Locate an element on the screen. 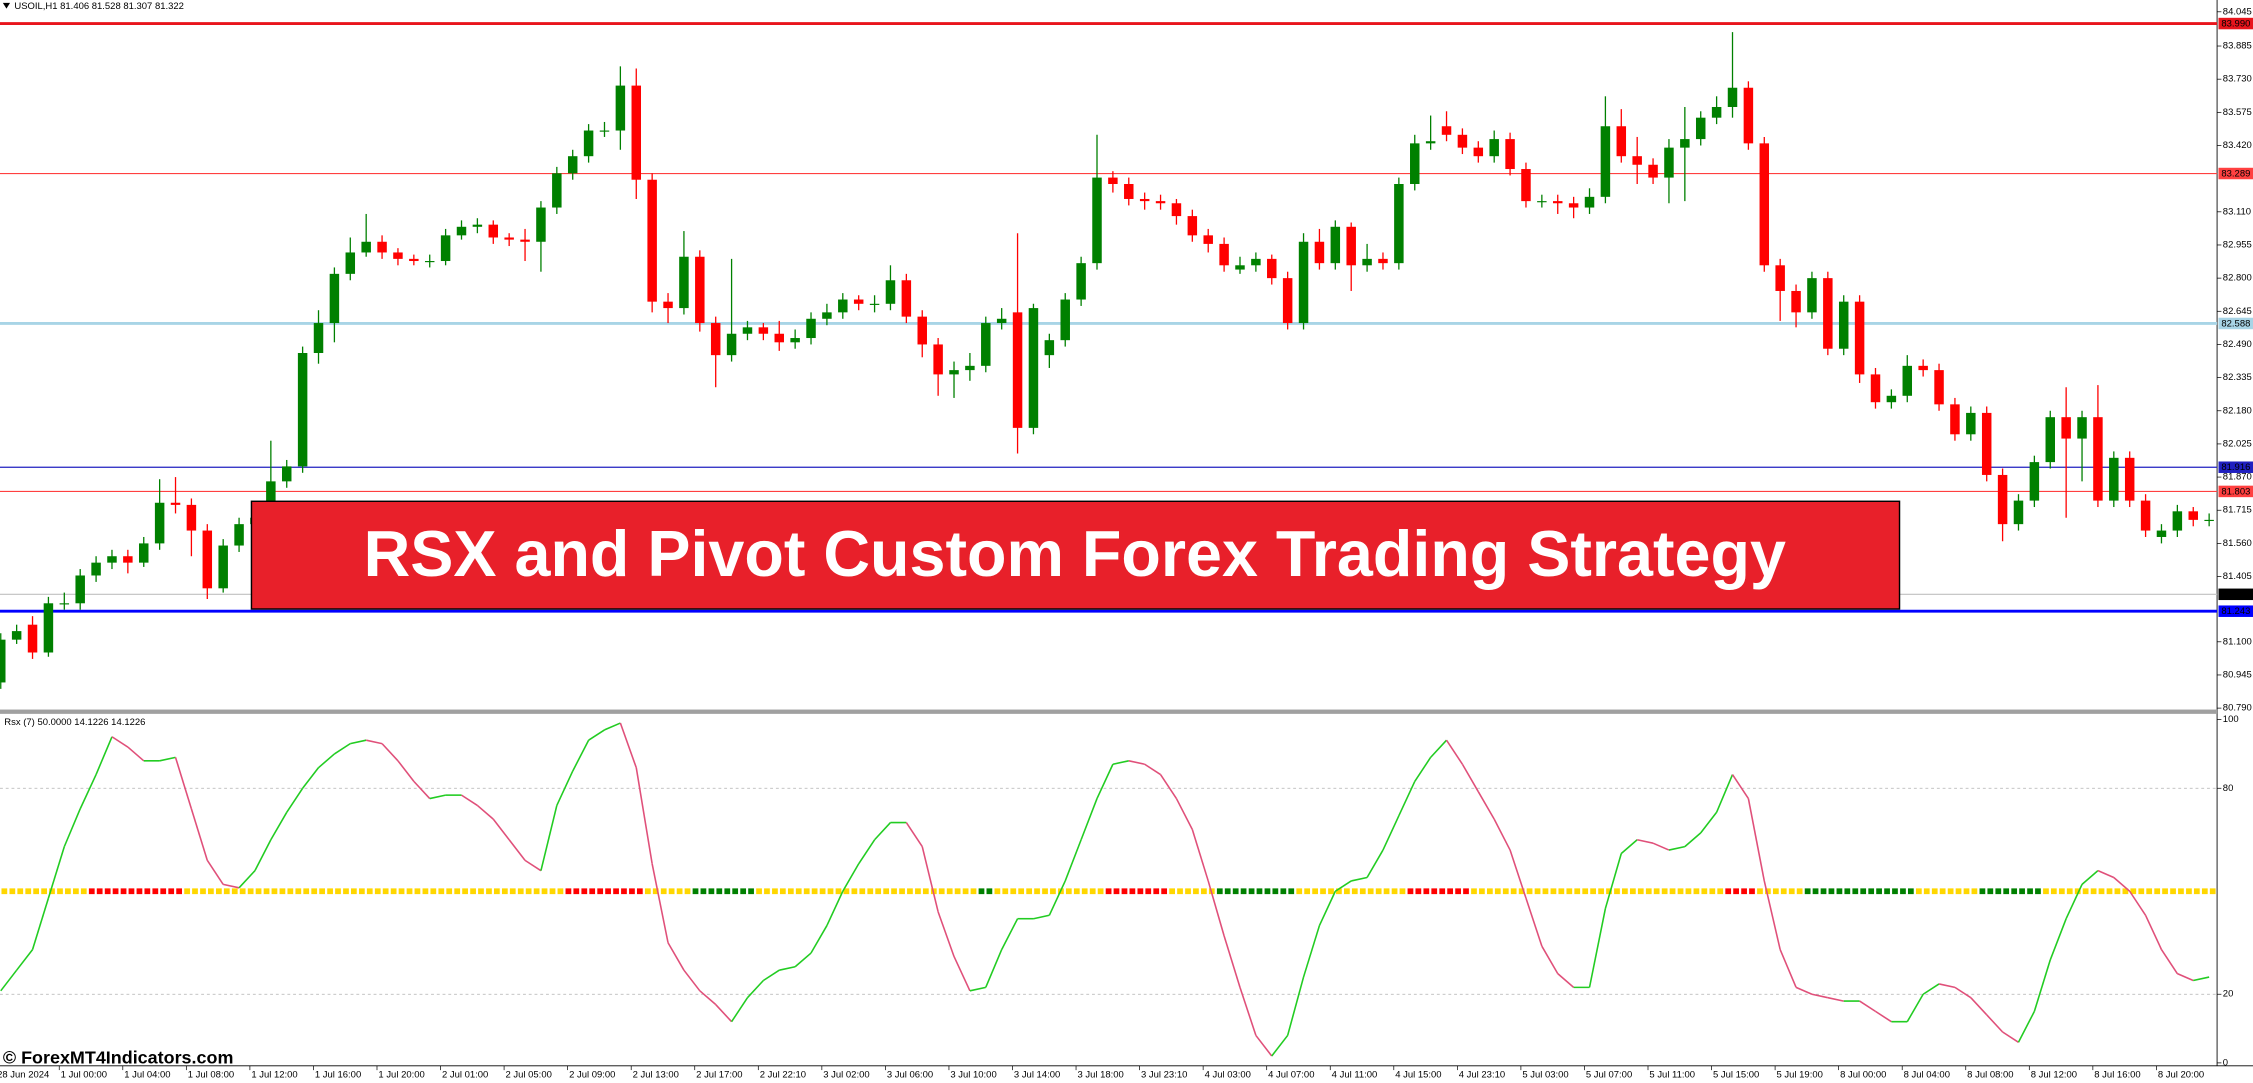 This screenshot has width=2253, height=1083. pivot-label-box is located at coordinates (2235, 594).